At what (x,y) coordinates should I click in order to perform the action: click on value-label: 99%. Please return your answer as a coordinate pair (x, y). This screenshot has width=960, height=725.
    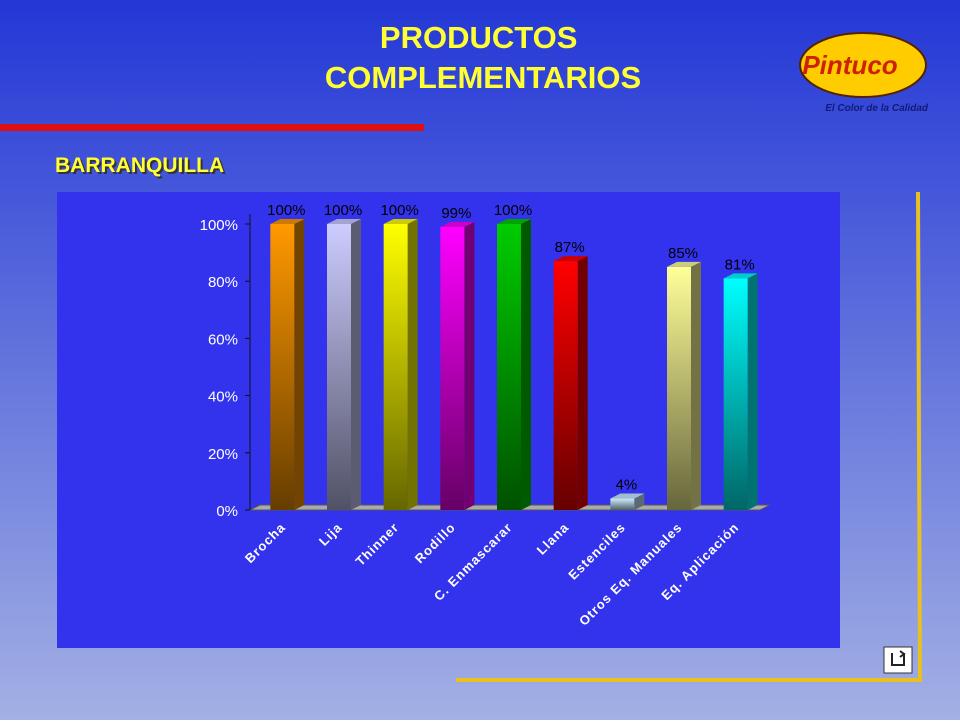
    Looking at the image, I should click on (456, 213).